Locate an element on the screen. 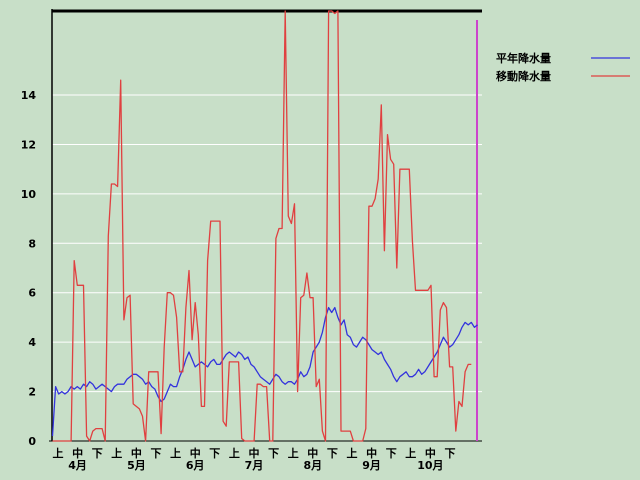 This screenshot has width=640, height=480. x-month-label: 7月 is located at coordinates (254, 465).